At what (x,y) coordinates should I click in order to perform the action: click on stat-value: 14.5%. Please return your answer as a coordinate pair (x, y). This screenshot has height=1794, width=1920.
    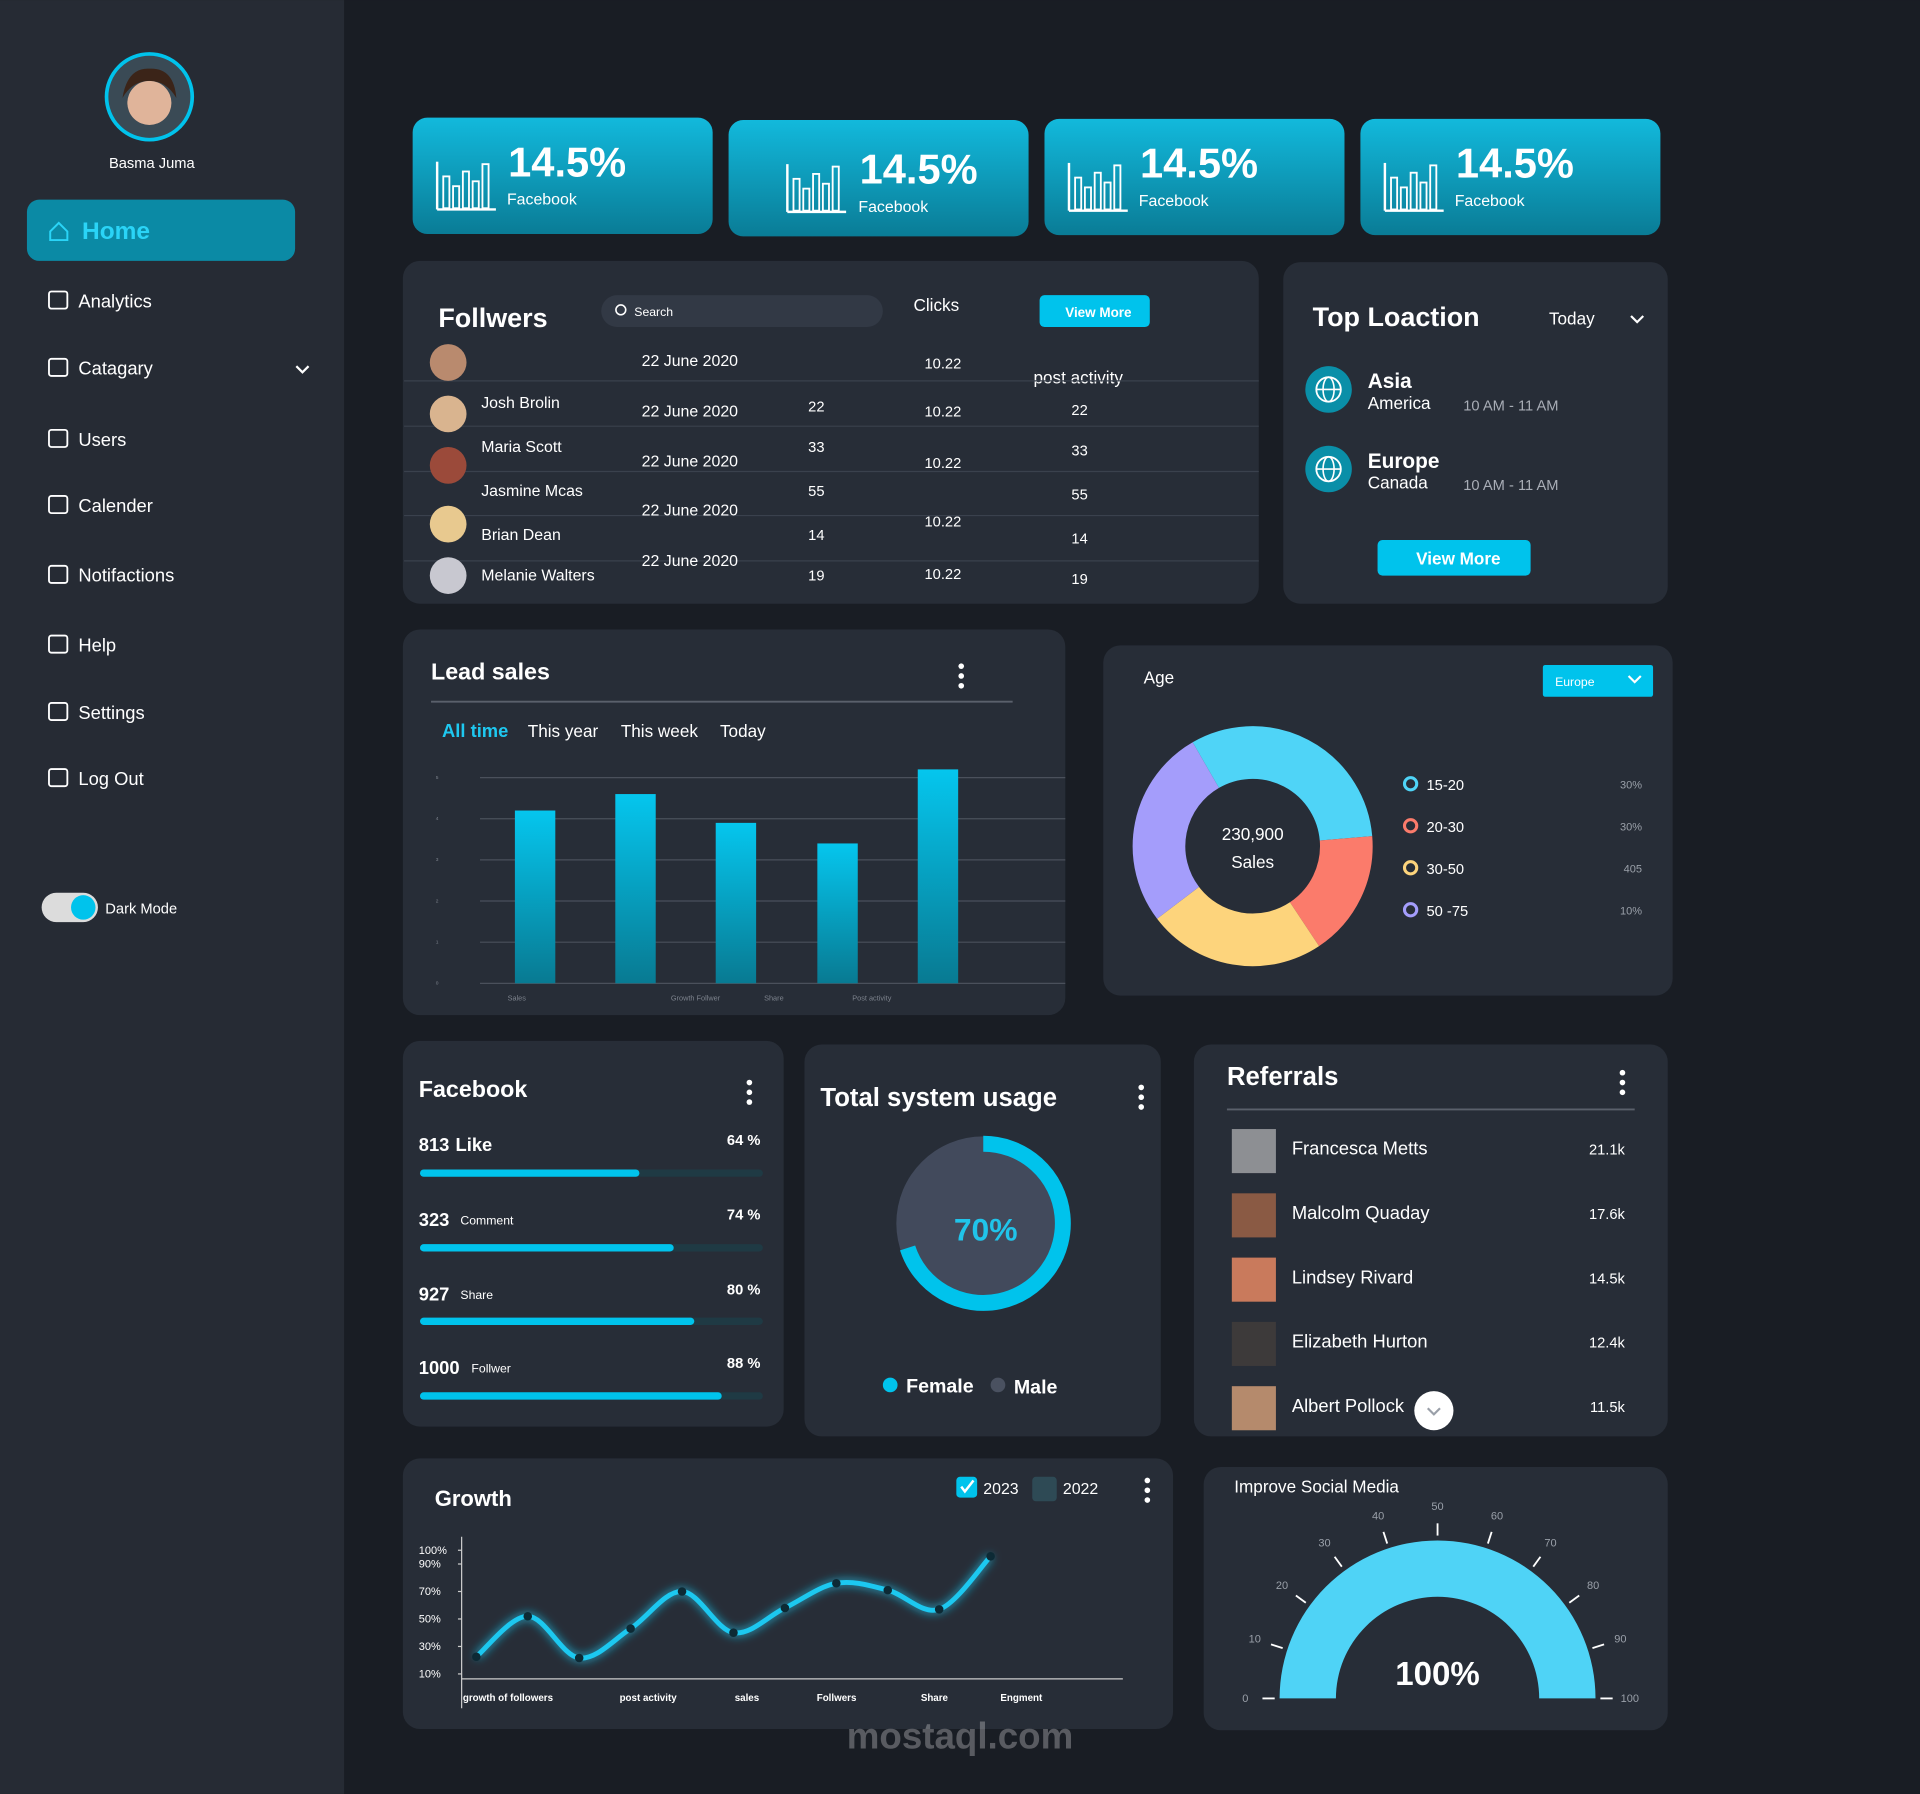
    Looking at the image, I should click on (567, 161).